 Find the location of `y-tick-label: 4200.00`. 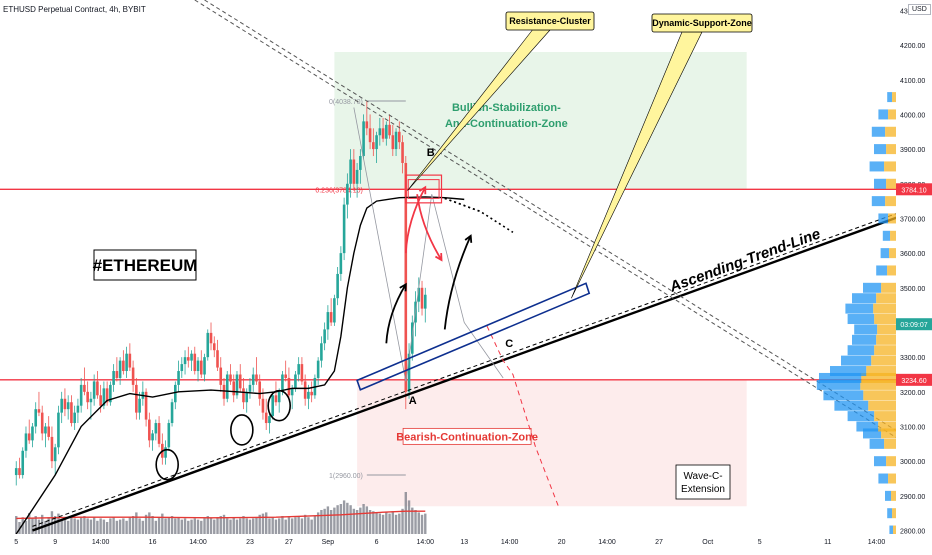

y-tick-label: 4200.00 is located at coordinates (912, 46).